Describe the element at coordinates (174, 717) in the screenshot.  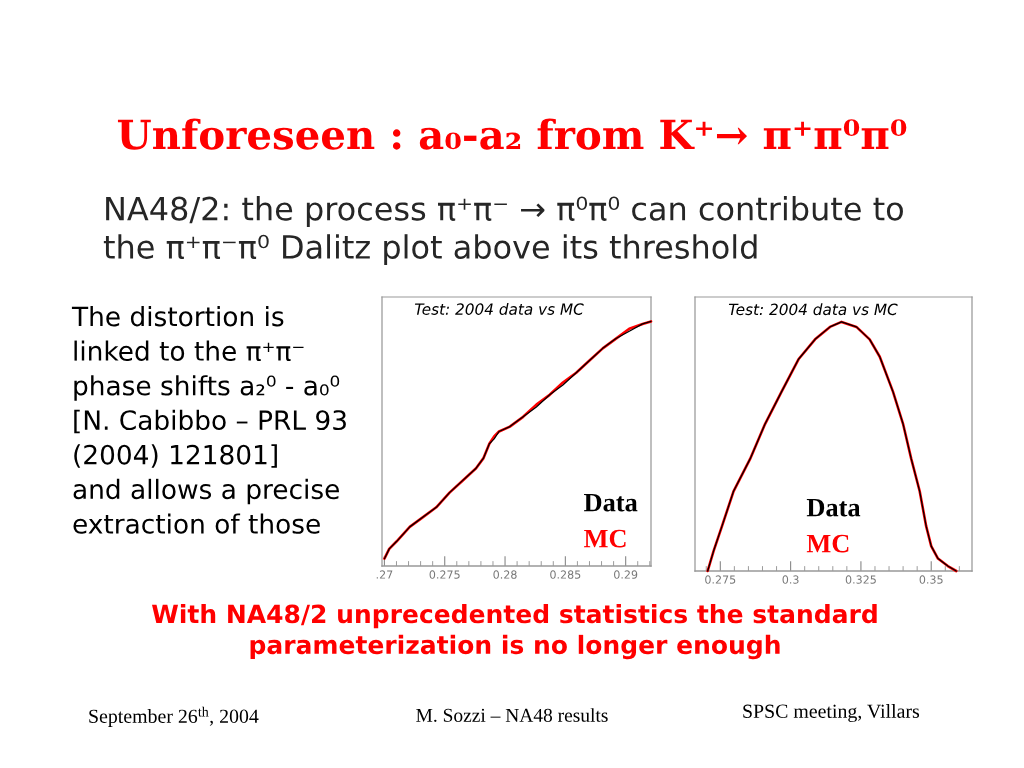
I see `text: September 26$^{th}$, 2004` at that location.